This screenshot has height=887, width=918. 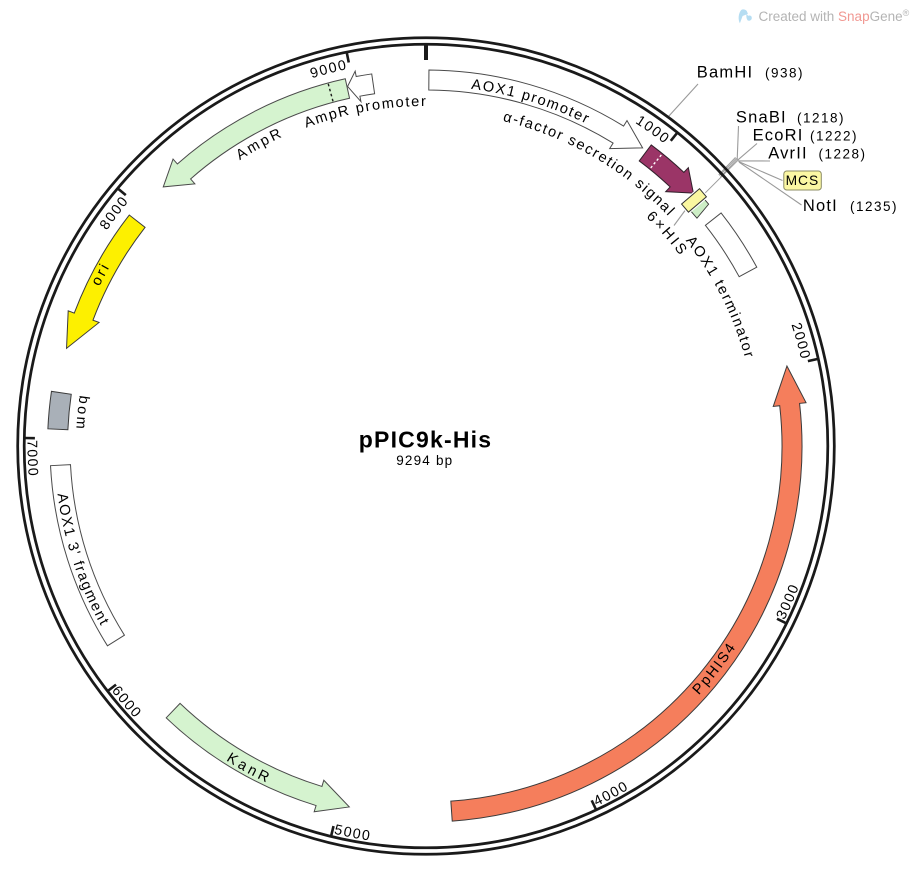 What do you see at coordinates (874, 206) in the screenshot?
I see `svg-text: (1235)` at bounding box center [874, 206].